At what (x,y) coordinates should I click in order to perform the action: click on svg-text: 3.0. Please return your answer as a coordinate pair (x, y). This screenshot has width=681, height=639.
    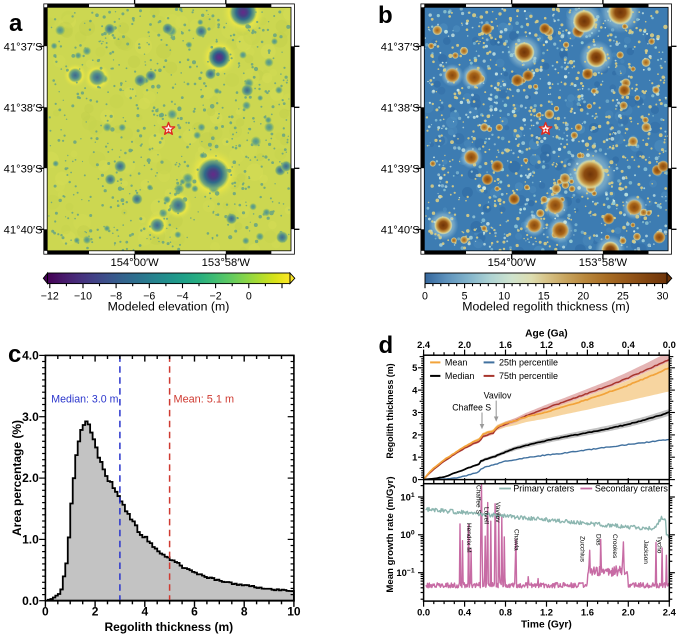
    Looking at the image, I should click on (30, 417).